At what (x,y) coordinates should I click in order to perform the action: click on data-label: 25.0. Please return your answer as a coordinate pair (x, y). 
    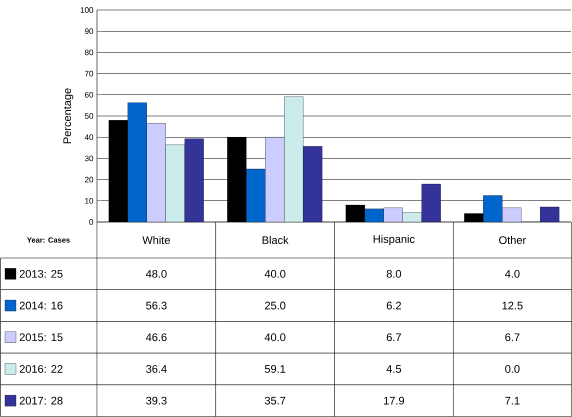
    Looking at the image, I should click on (275, 306).